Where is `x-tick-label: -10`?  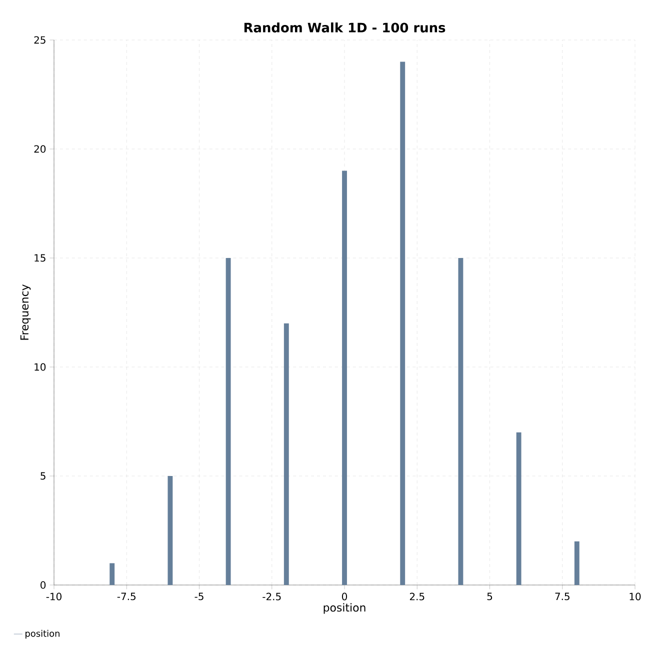
x-tick-label: -10 is located at coordinates (54, 596).